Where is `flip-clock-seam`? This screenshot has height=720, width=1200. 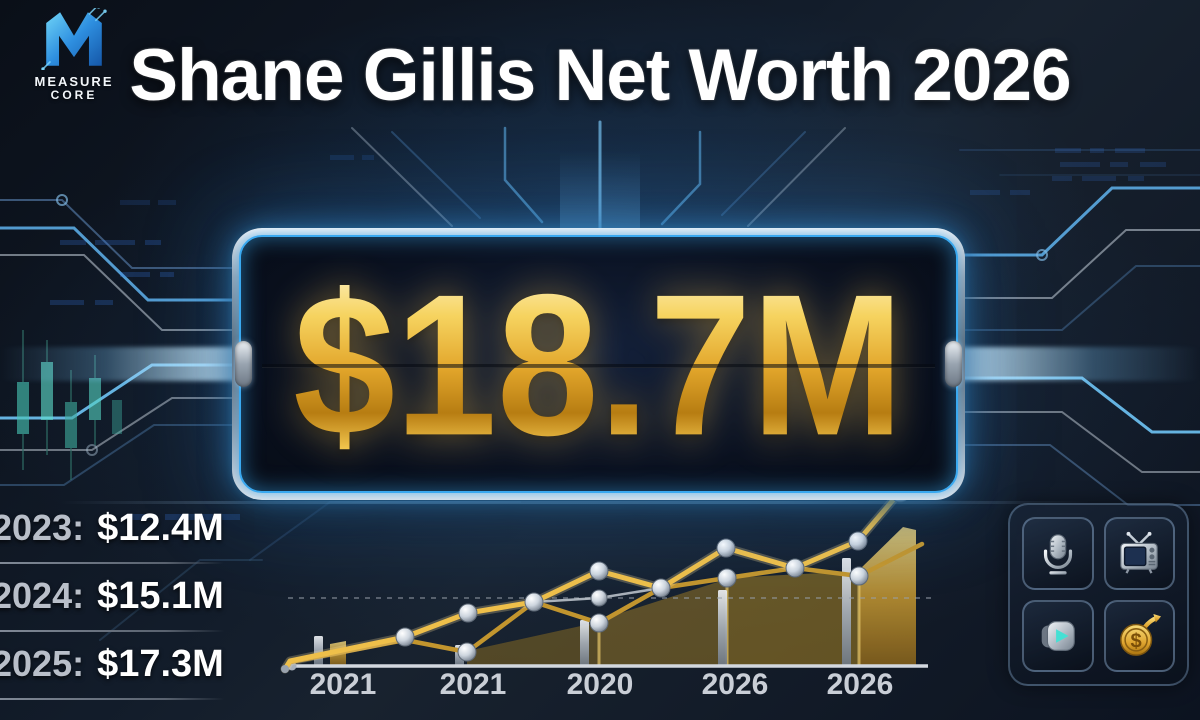
flip-clock-seam is located at coordinates (598, 366).